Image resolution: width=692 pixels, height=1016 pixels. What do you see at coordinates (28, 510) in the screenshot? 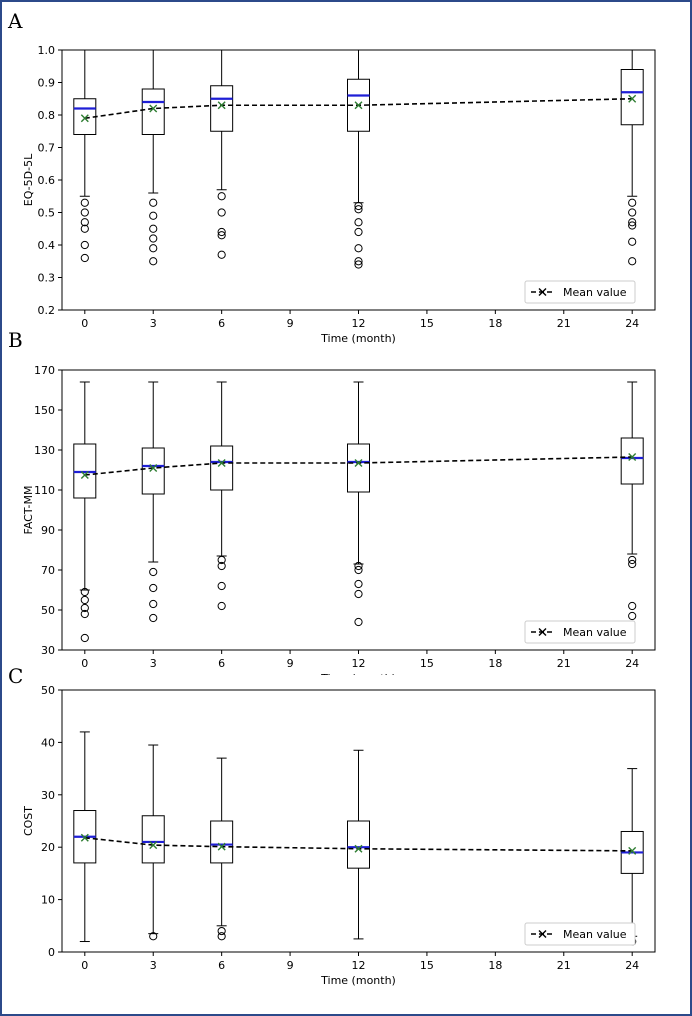
I see `y-axis-label: FACT-MM` at bounding box center [28, 510].